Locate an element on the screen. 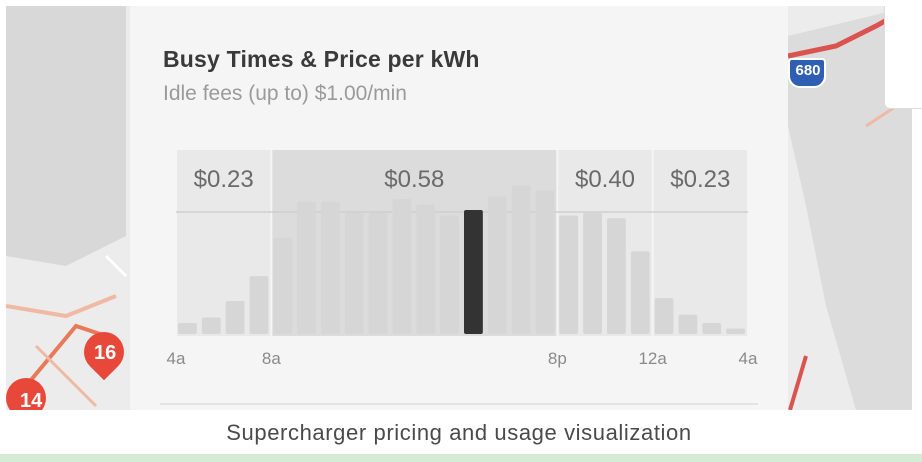 The width and height of the screenshot is (922, 462). price-band-label: $0.40 is located at coordinates (605, 179).